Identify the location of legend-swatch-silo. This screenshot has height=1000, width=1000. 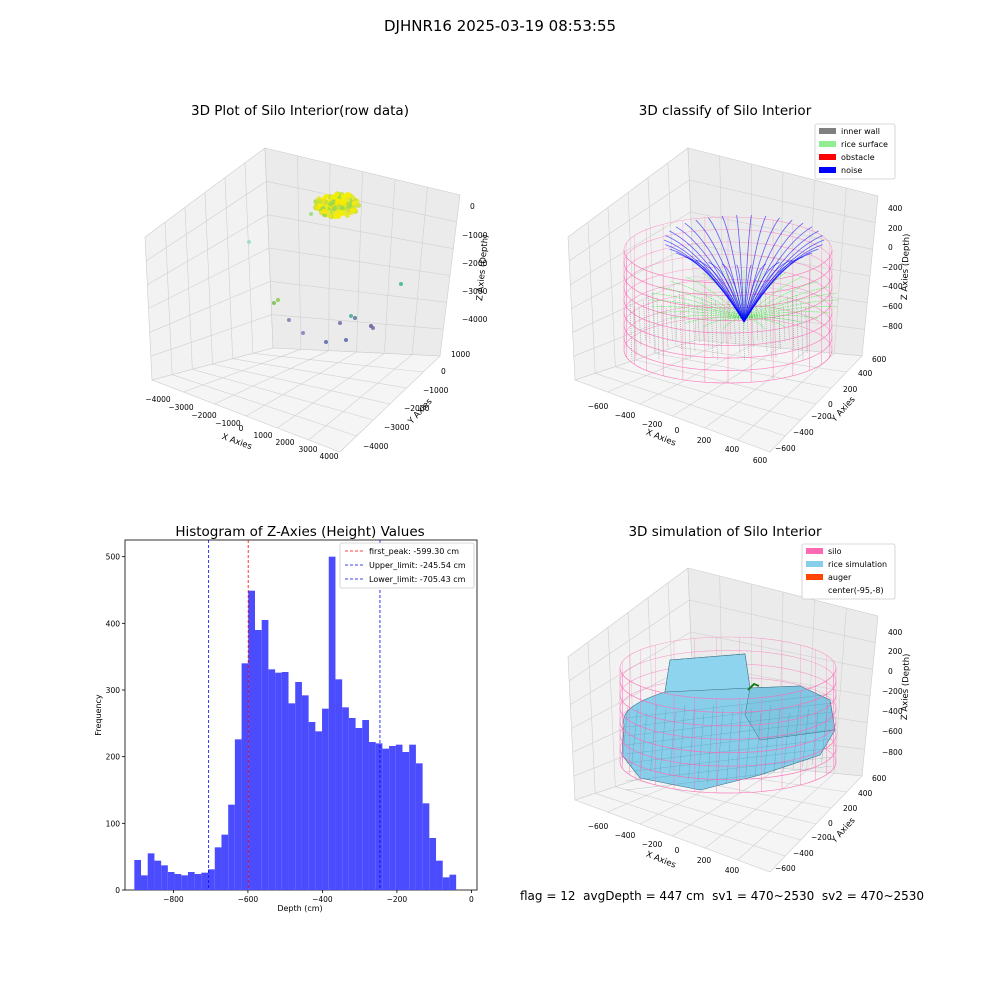
(814, 551).